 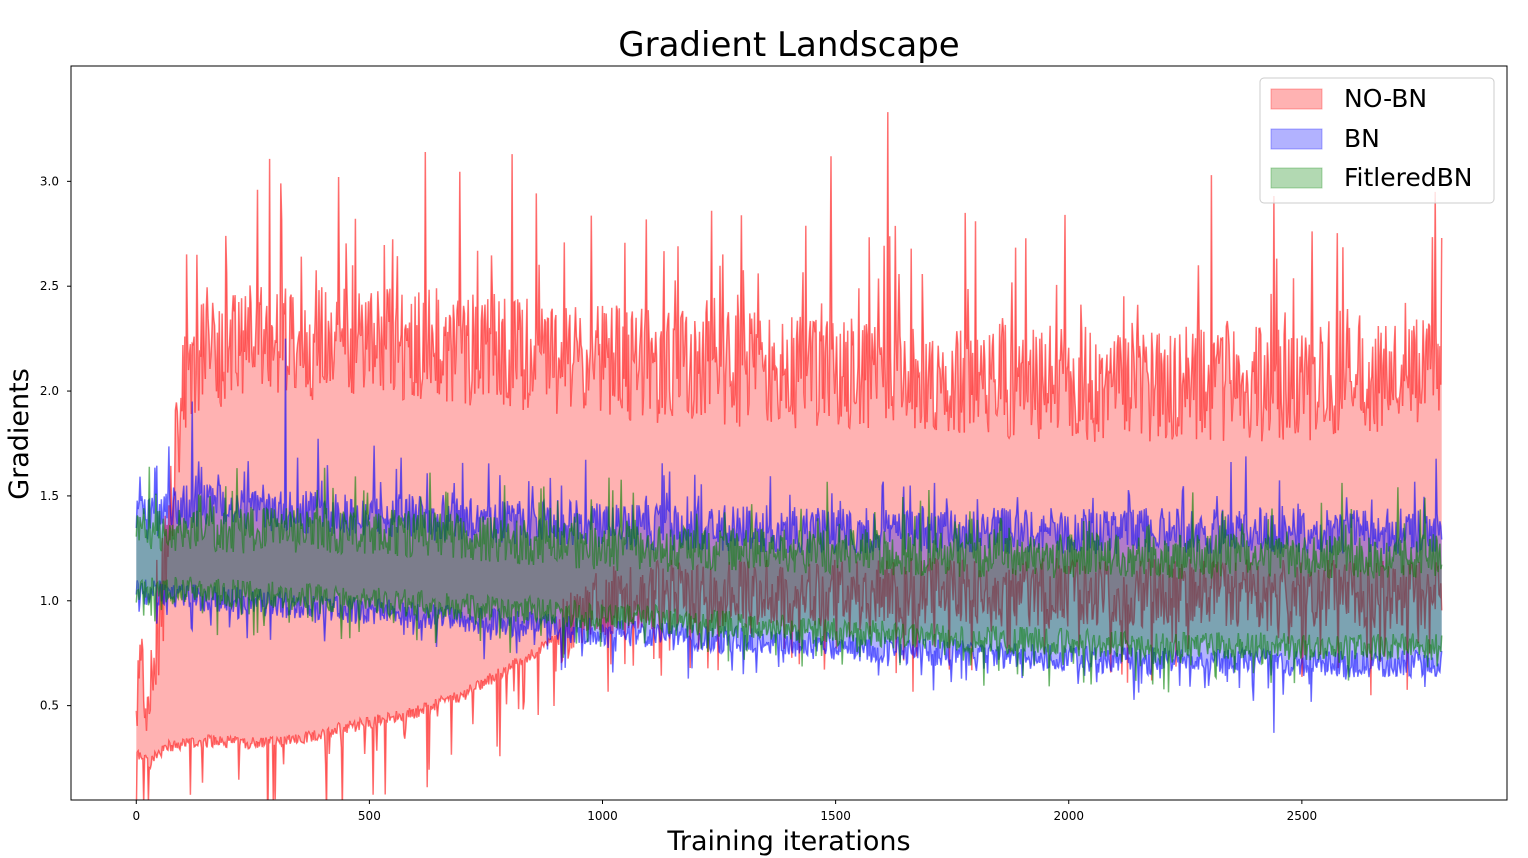 I want to click on legend-label-fitleredbn: FitleredBN, so click(x=1408, y=177).